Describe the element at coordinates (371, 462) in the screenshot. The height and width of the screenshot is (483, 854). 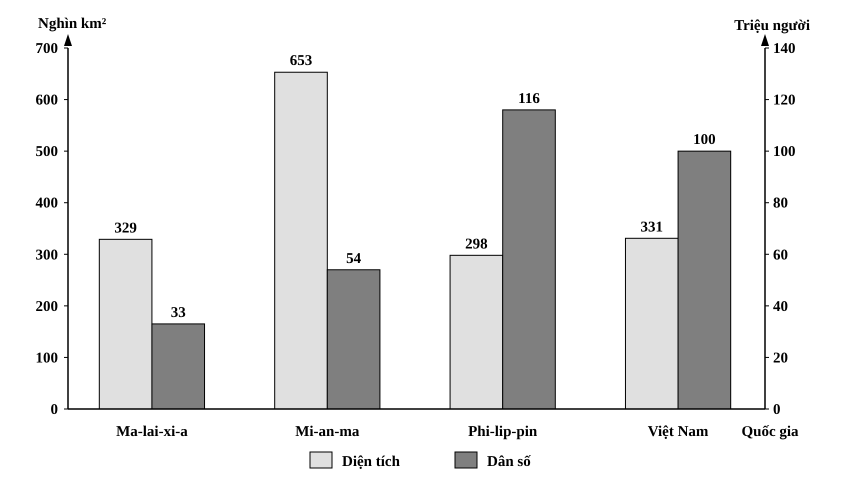
I see `legend-label: Diện tích` at that location.